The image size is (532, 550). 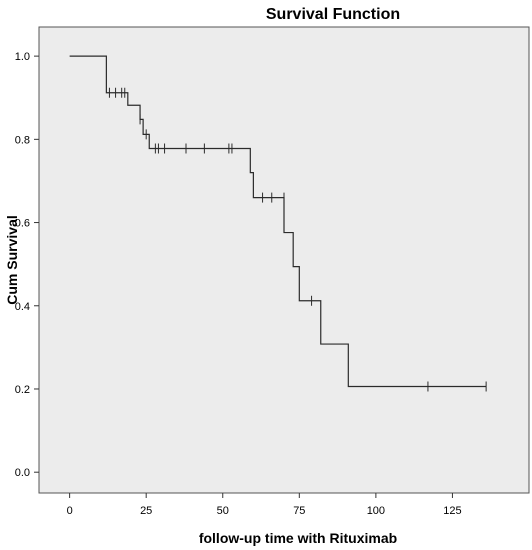 What do you see at coordinates (298, 538) in the screenshot?
I see `x-axis-label: follow-up time with Rituximab` at bounding box center [298, 538].